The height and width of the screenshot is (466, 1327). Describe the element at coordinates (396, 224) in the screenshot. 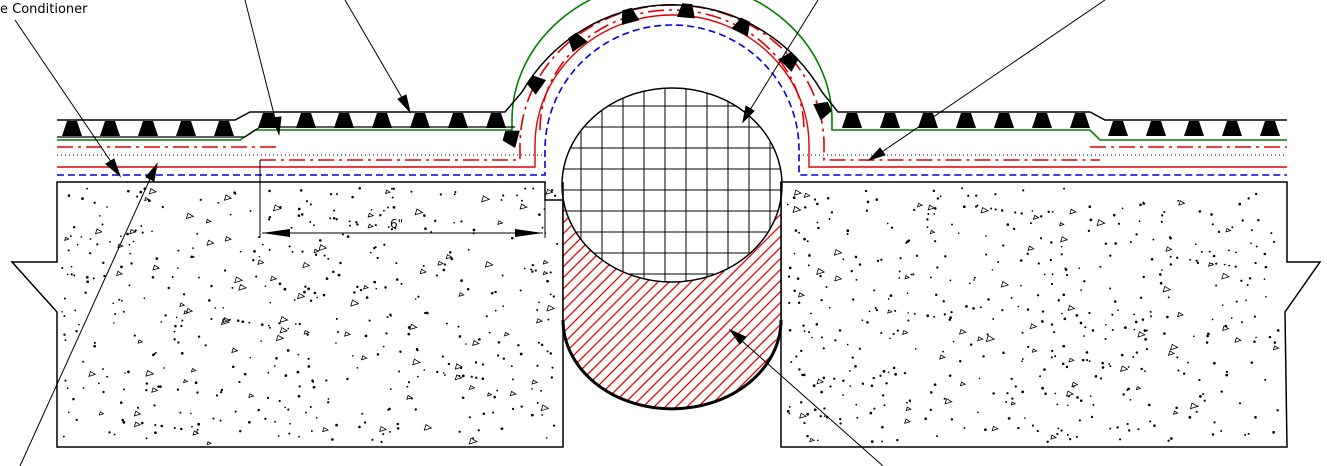

I see `dimension-label: 6"` at that location.